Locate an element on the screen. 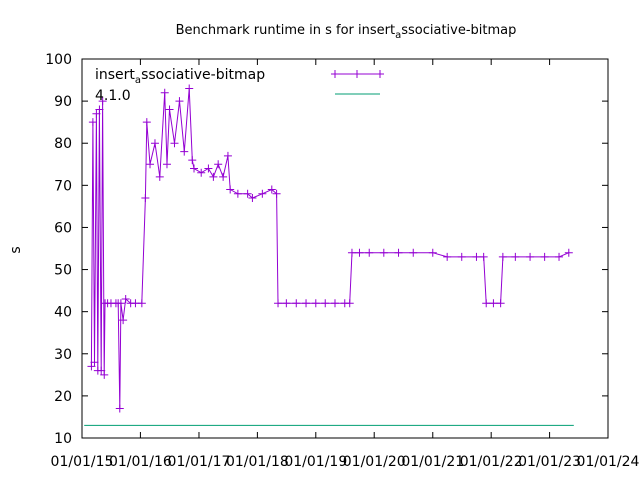 The width and height of the screenshot is (640, 480). y-tick-label: 50 is located at coordinates (63, 271).